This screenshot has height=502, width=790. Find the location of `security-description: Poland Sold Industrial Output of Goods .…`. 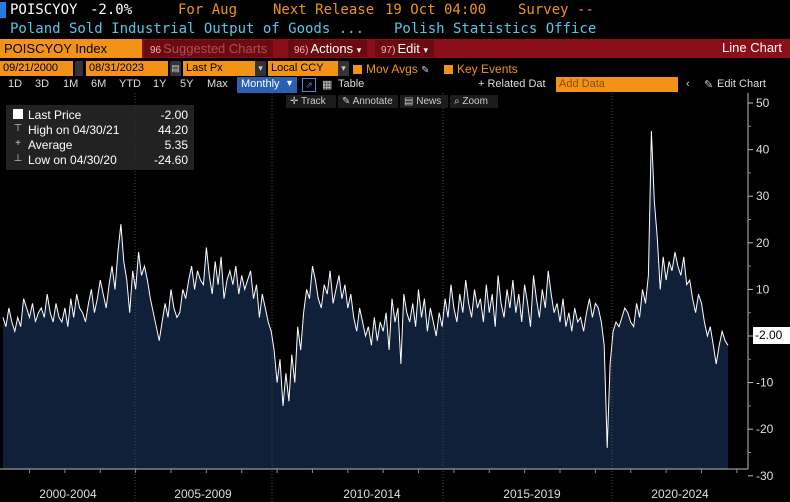

security-description: Poland Sold Industrial Output of Goods .… is located at coordinates (187, 29).